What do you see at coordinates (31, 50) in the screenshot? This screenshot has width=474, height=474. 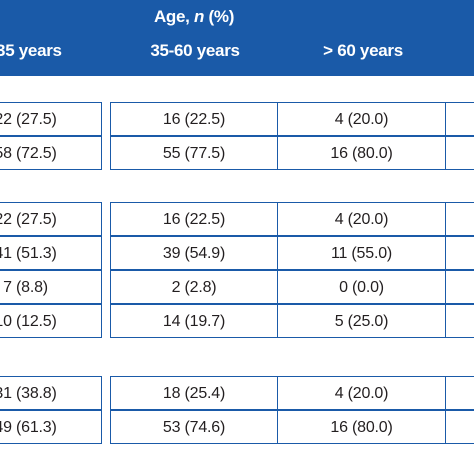 I see `column-header-under-35: t 35 years` at bounding box center [31, 50].